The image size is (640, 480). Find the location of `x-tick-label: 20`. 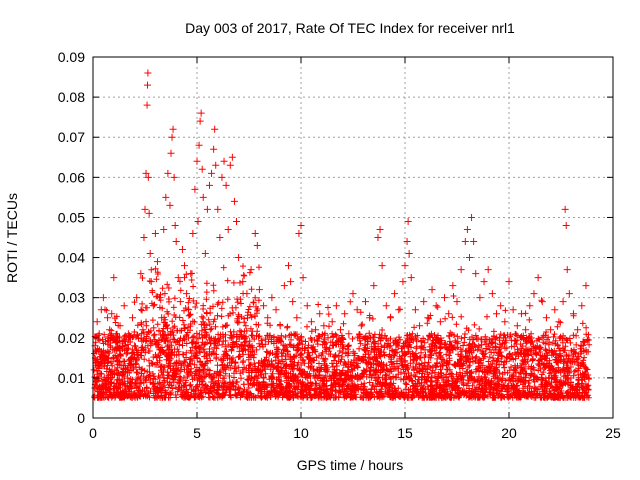

x-tick-label: 20 is located at coordinates (509, 433).